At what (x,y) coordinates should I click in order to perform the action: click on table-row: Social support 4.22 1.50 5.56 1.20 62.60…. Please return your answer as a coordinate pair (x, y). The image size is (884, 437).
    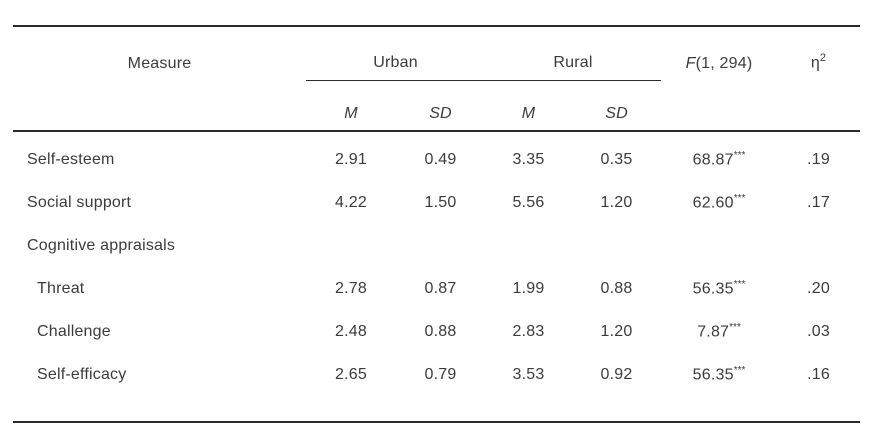
    Looking at the image, I should click on (436, 202).